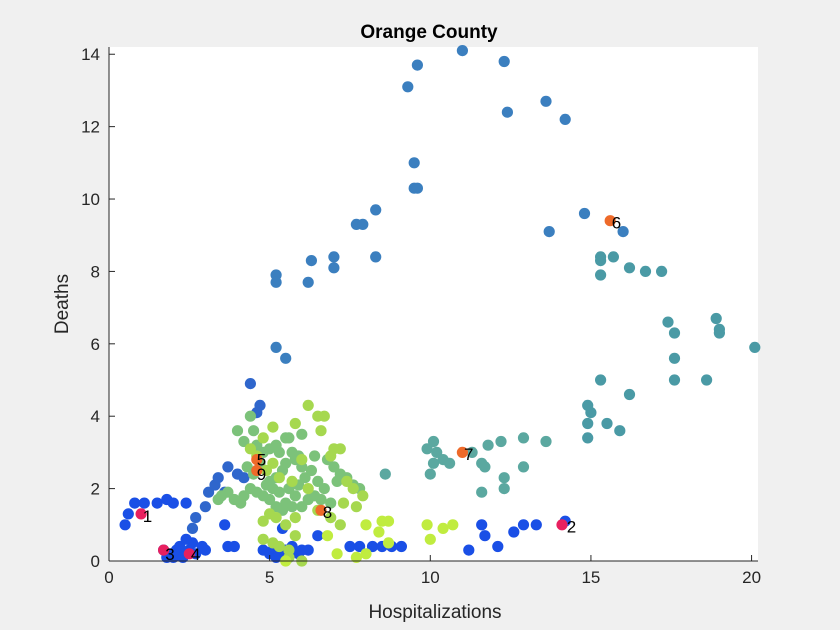 This screenshot has height=630, width=840. I want to click on x-tick-label: 15, so click(590, 577).